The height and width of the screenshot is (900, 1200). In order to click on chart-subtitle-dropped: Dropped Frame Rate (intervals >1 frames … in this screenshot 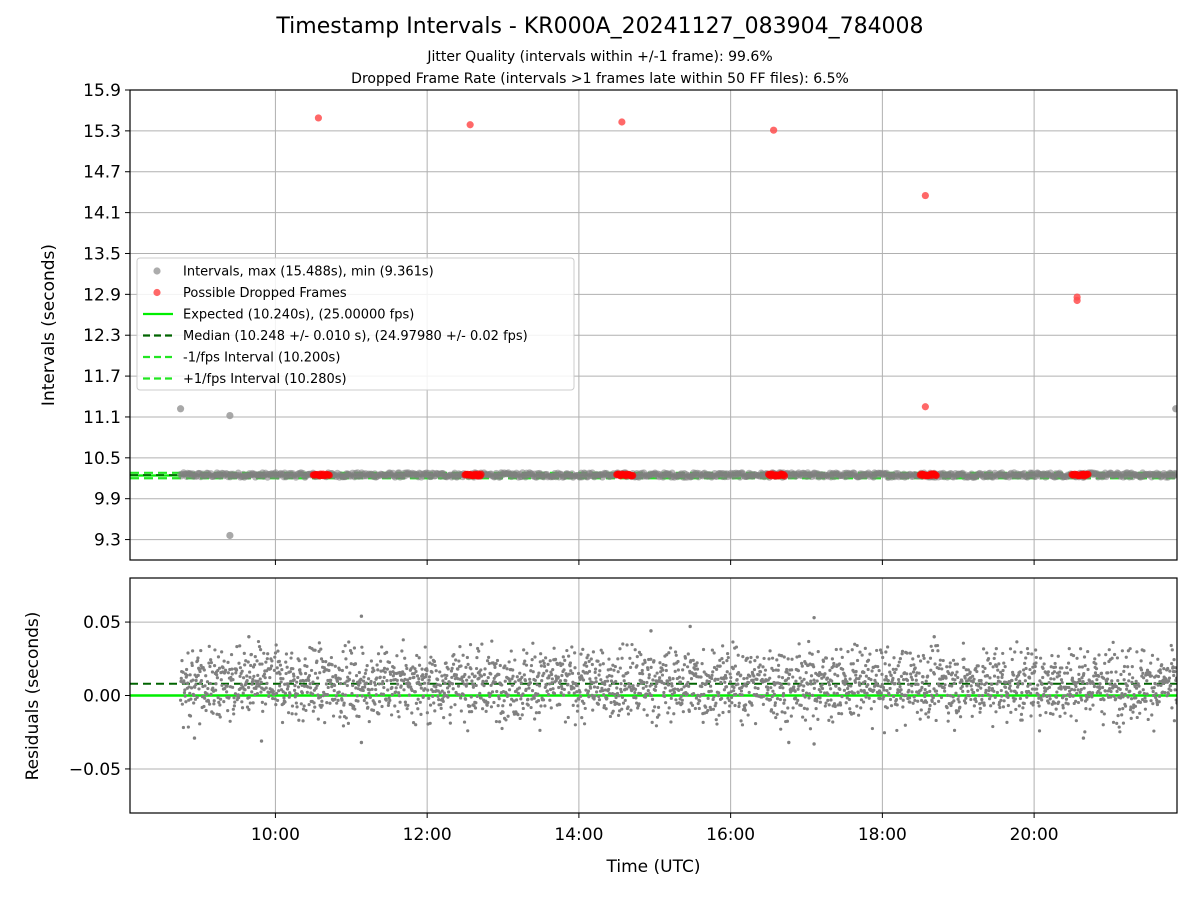, I will do `click(600, 79)`.